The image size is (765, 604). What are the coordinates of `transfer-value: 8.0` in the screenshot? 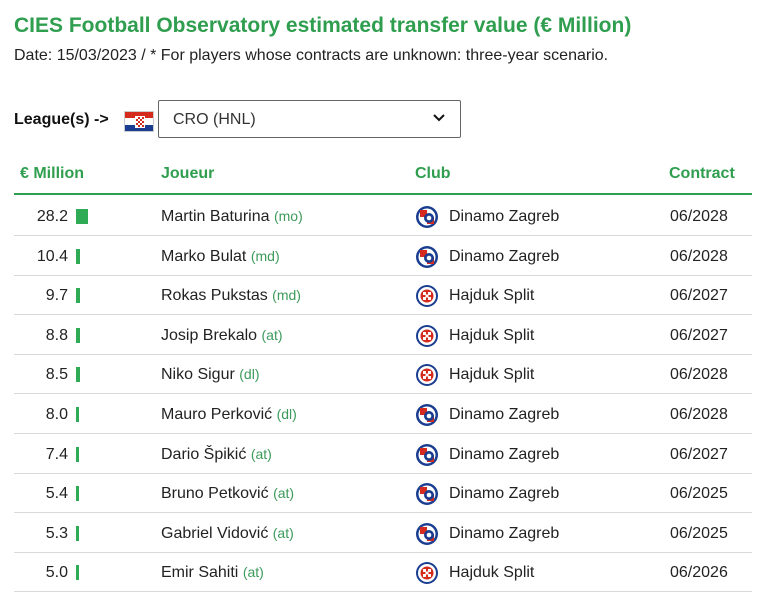 It's located at (56, 414).